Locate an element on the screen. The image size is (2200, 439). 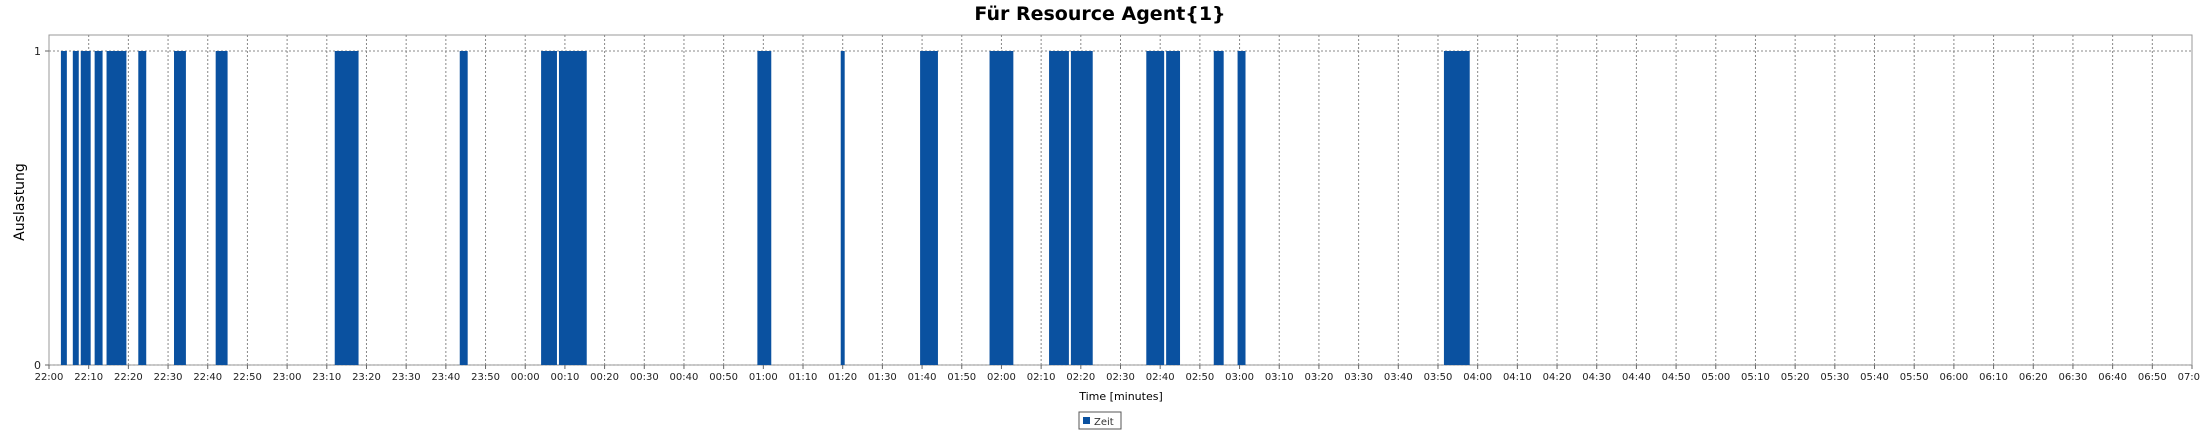
x-tick-label: 04:40 is located at coordinates (1636, 377).